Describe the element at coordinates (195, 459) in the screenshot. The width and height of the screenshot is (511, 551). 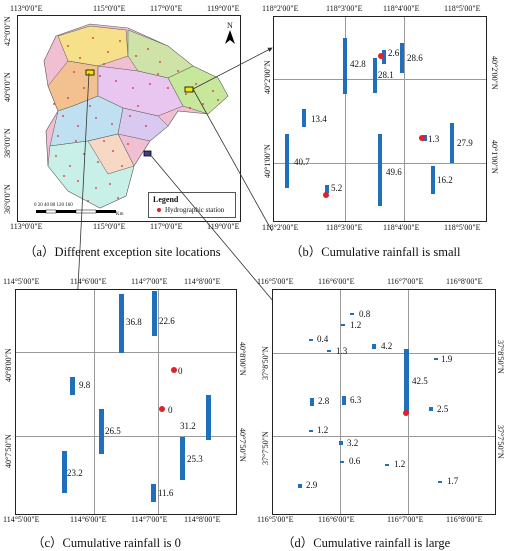
I see `rain-value: 25.3` at that location.